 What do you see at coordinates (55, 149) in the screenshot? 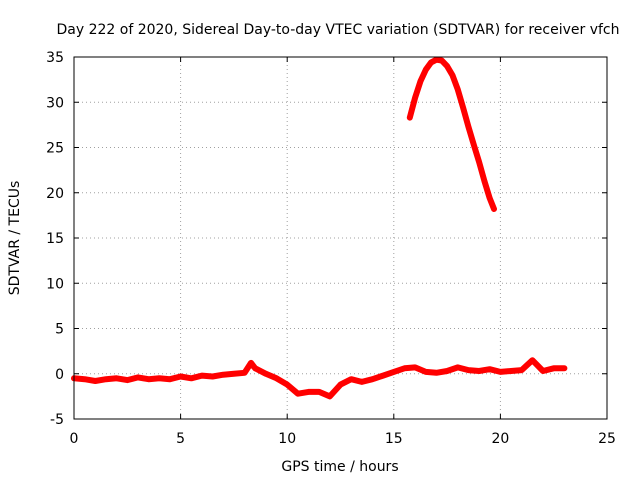
I see `y-tick-label: 25` at bounding box center [55, 149].